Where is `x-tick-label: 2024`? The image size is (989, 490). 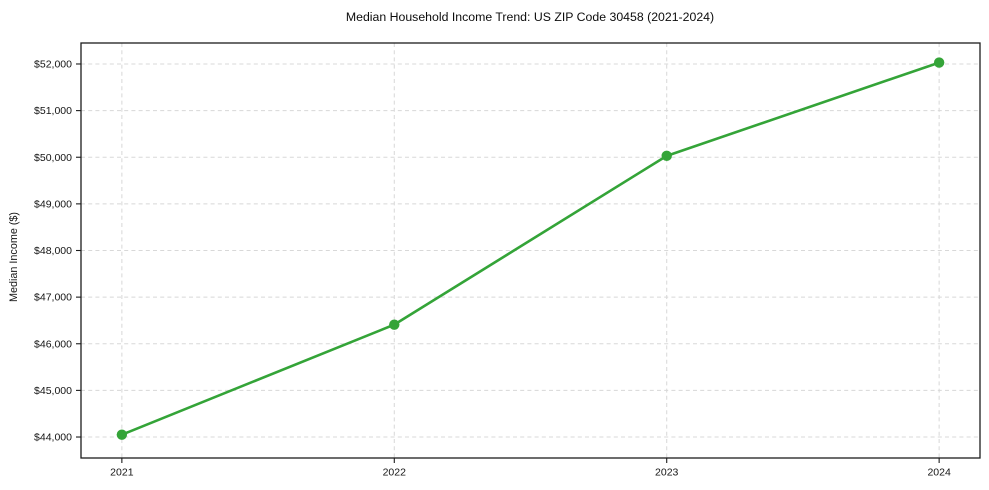 x-tick-label: 2024 is located at coordinates (939, 473).